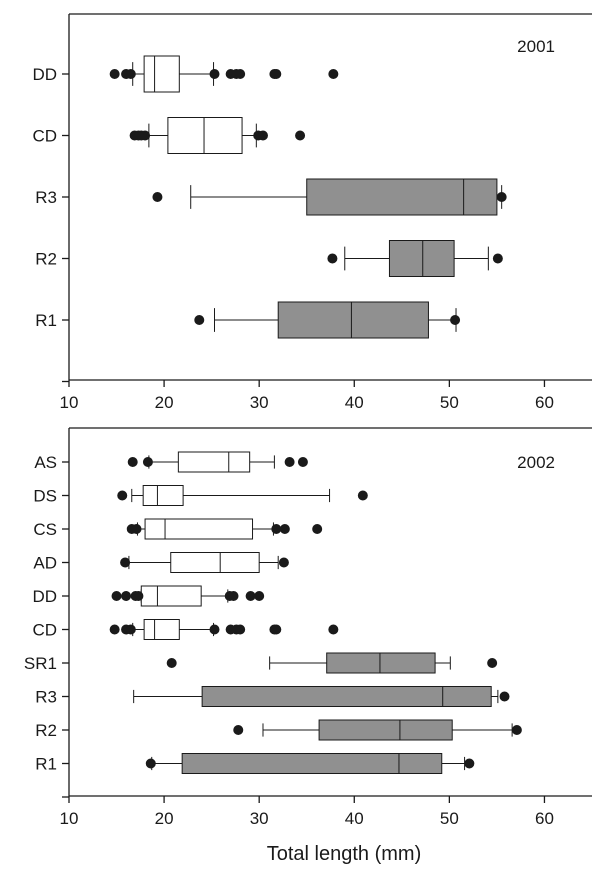  I want to click on category-label: AS, so click(45, 462).